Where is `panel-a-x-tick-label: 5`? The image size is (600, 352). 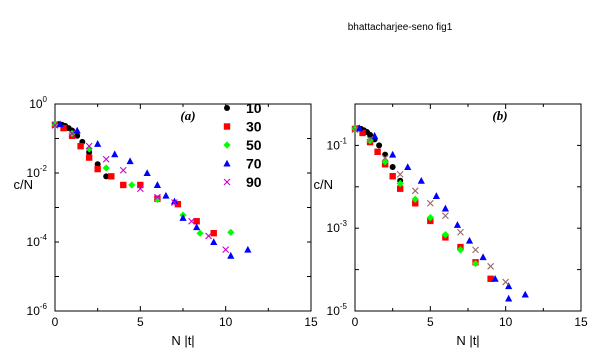
panel-a-x-tick-label: 5 is located at coordinates (140, 322).